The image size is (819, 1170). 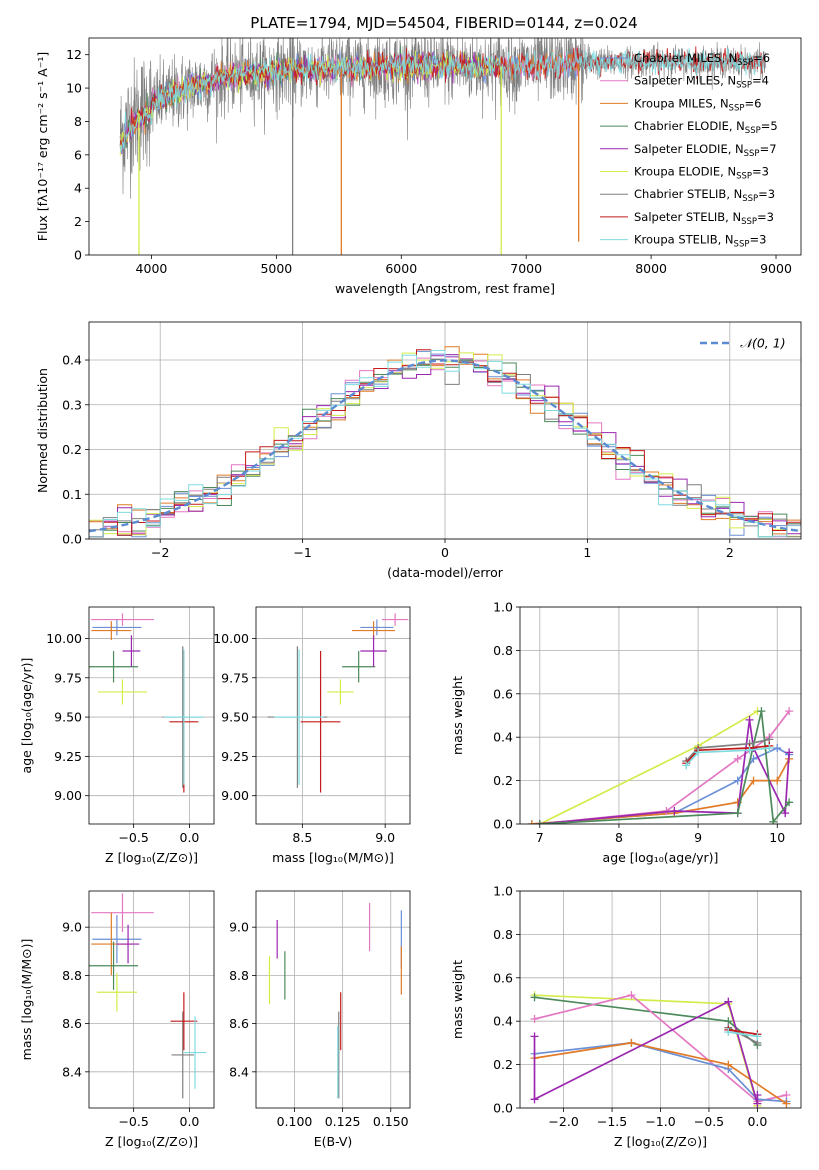 I want to click on x-tick-label: 8000, so click(x=651, y=268).